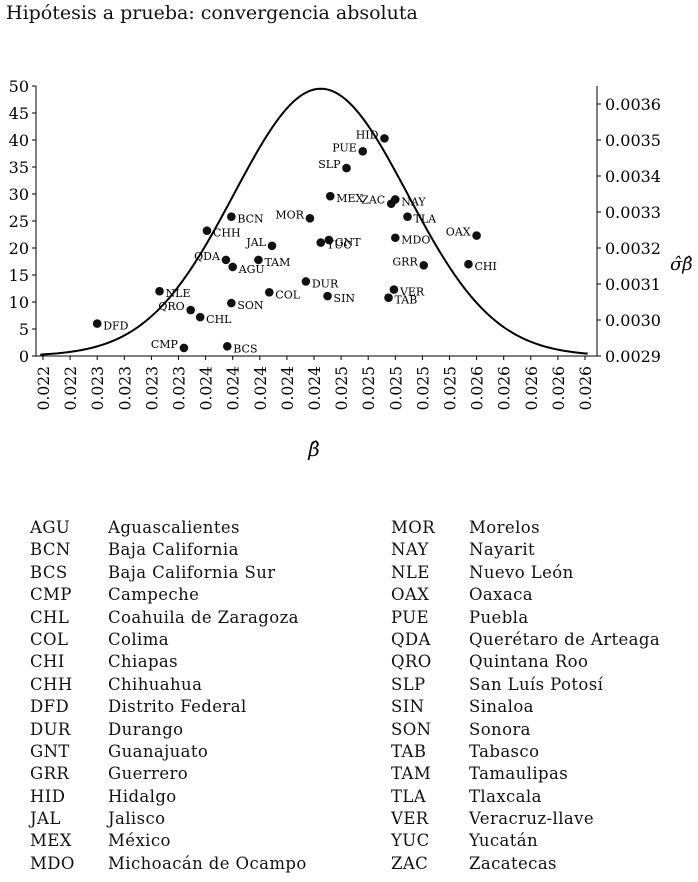  What do you see at coordinates (499, 357) in the screenshot?
I see `axis-labels: β̂ σ̂β̂` at bounding box center [499, 357].